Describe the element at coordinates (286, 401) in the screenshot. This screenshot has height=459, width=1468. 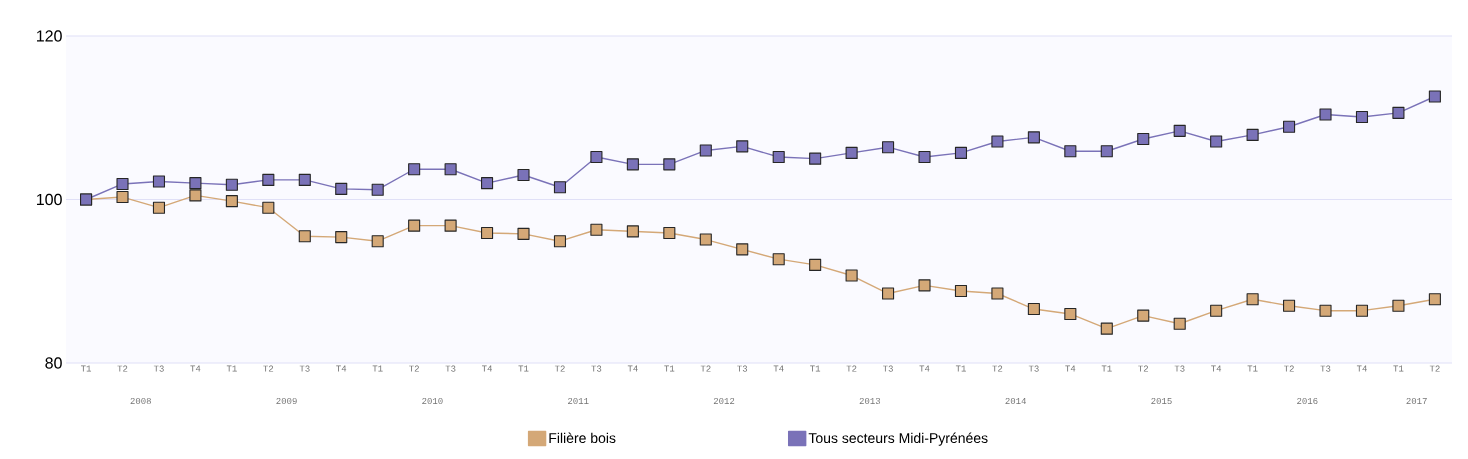
I see `text: 2009` at that location.